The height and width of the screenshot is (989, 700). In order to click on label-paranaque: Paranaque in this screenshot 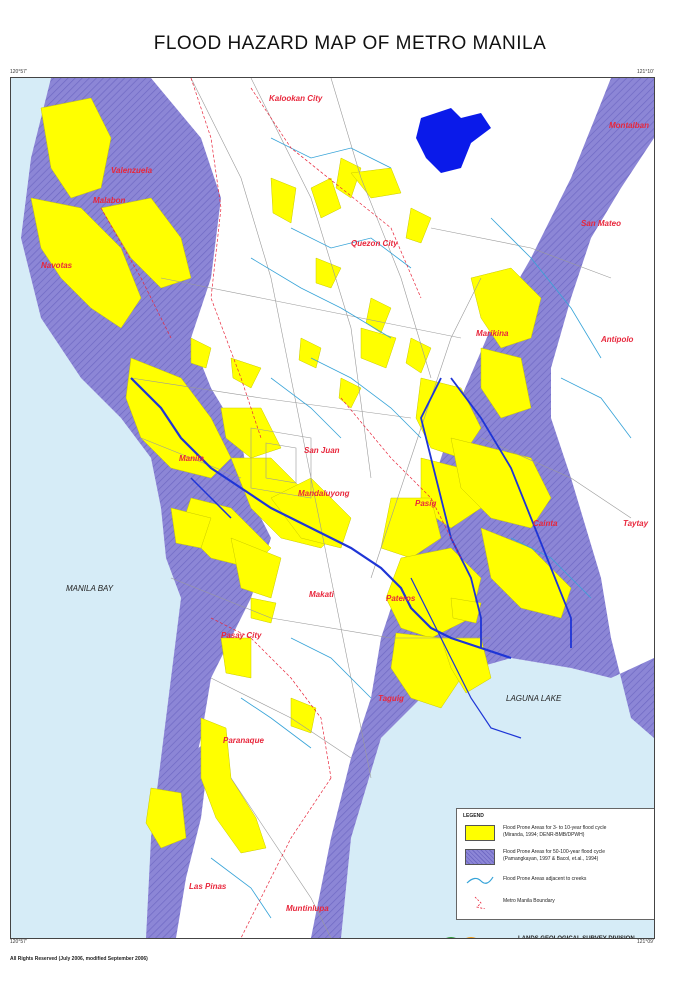, I will do `click(243, 740)`.